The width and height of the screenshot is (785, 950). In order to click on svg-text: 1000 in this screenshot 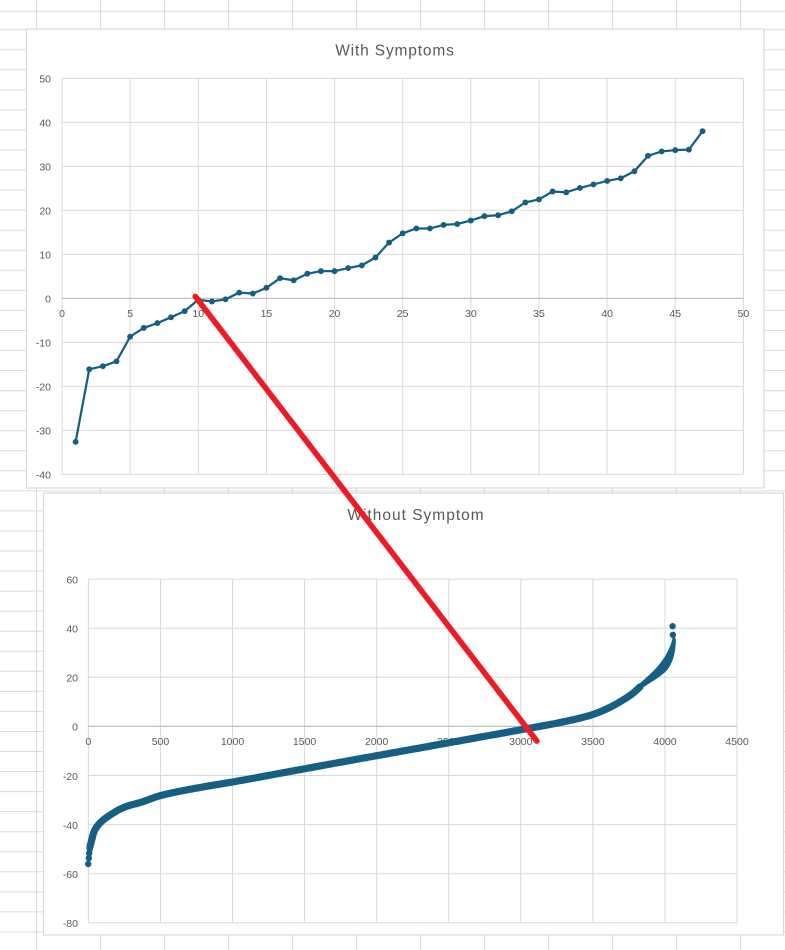, I will do `click(233, 742)`.